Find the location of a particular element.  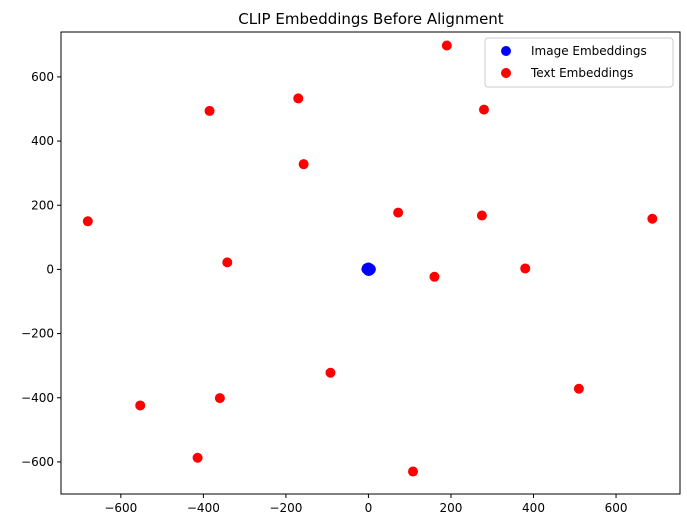

legend-marker-text-embeddings is located at coordinates (506, 73).